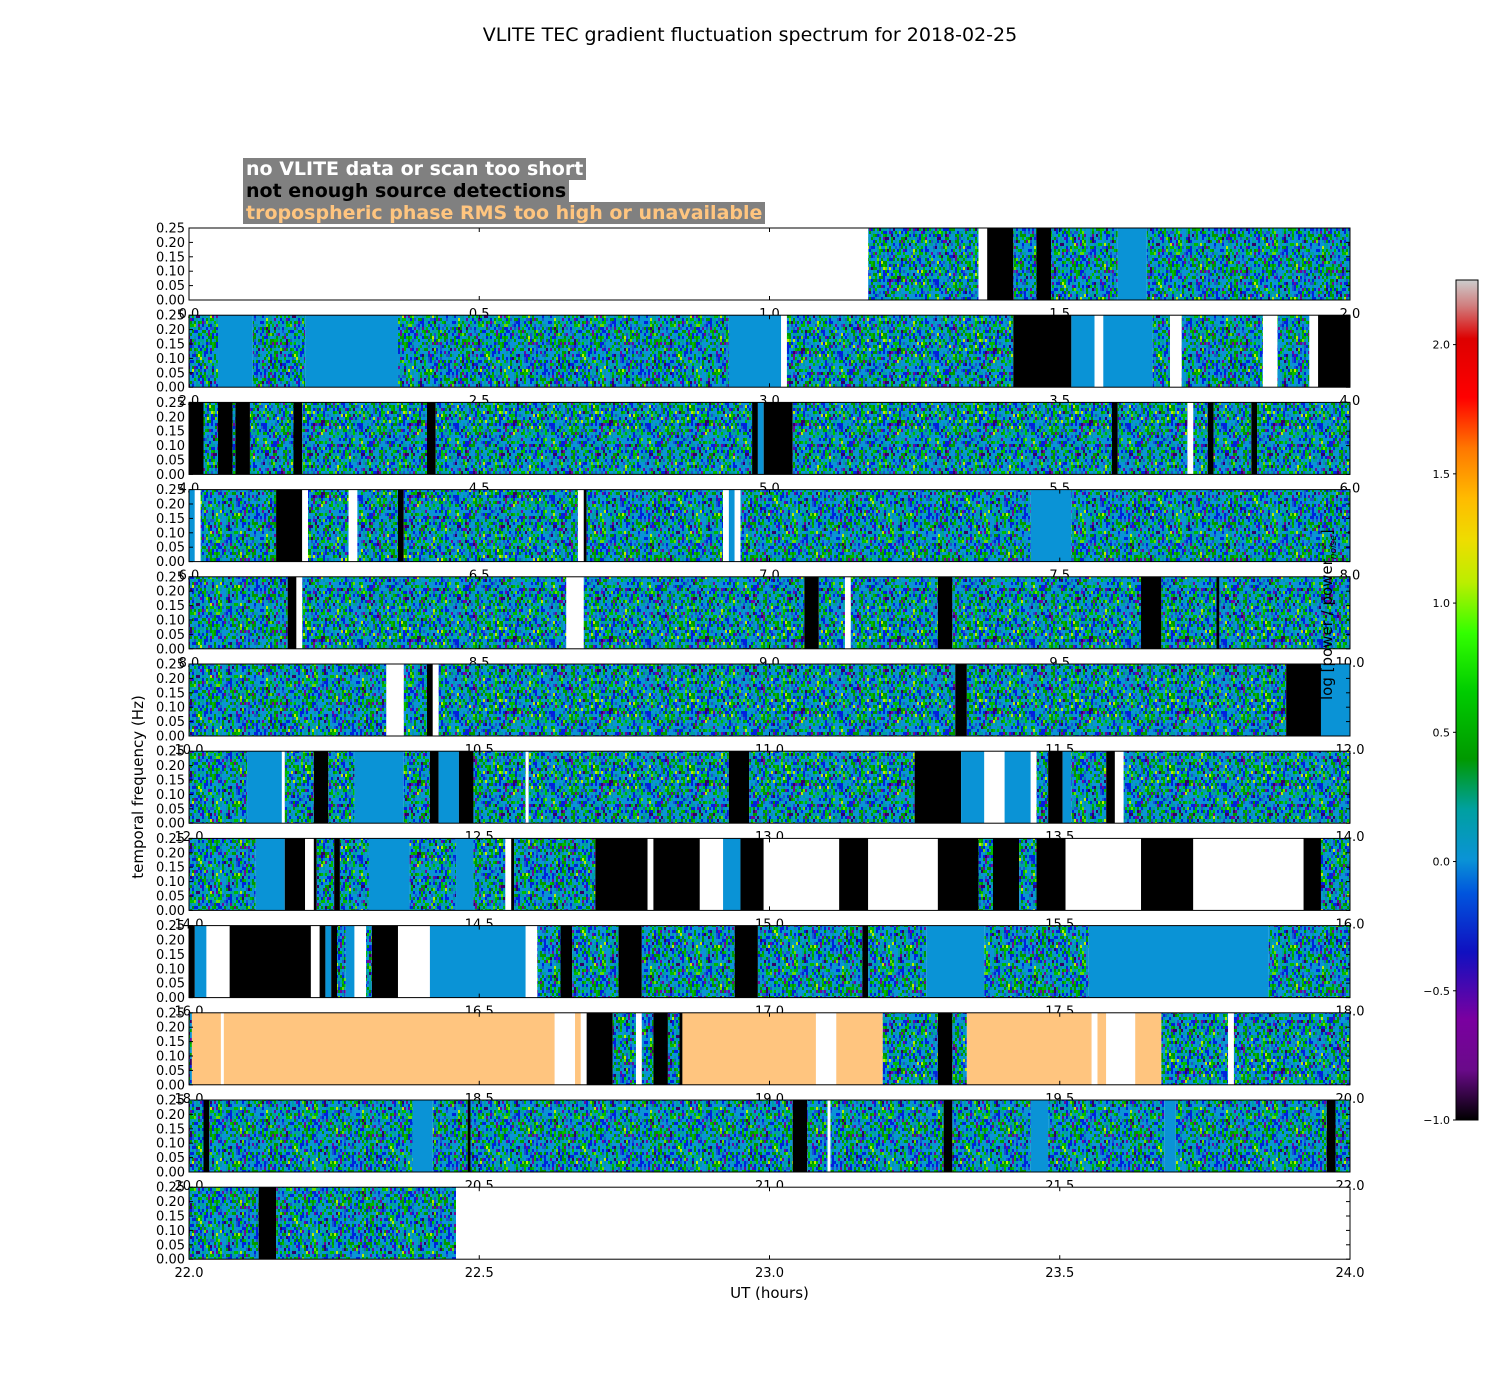  What do you see at coordinates (1350, 1273) in the screenshot?
I see `x-tick-label: 24.0` at bounding box center [1350, 1273].